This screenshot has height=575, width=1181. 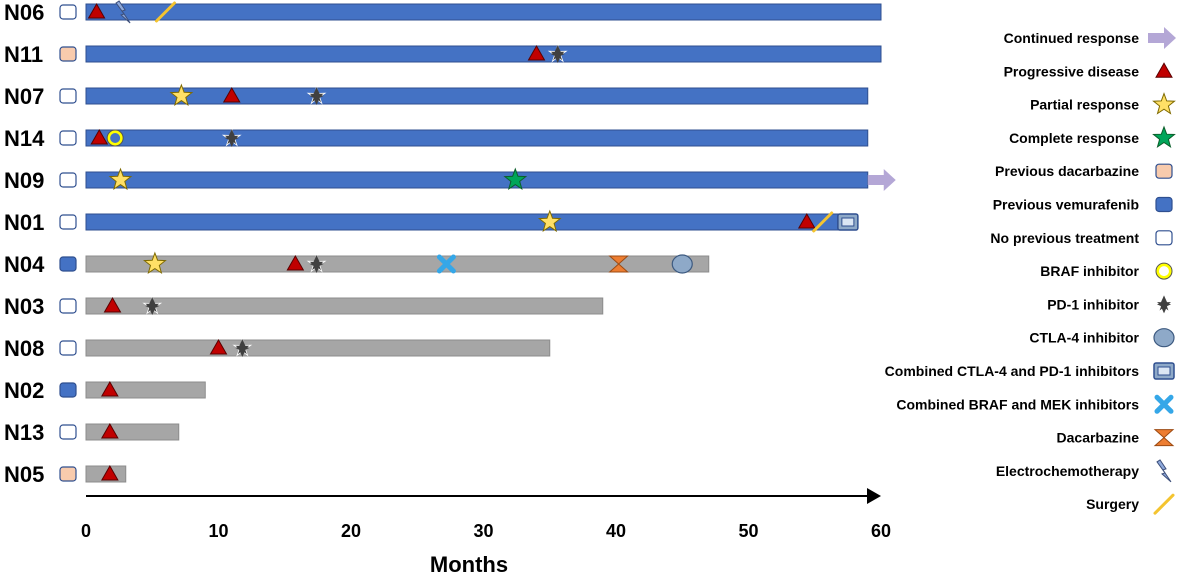 I want to click on surgery-marker-shape, so click(x=165, y=12).